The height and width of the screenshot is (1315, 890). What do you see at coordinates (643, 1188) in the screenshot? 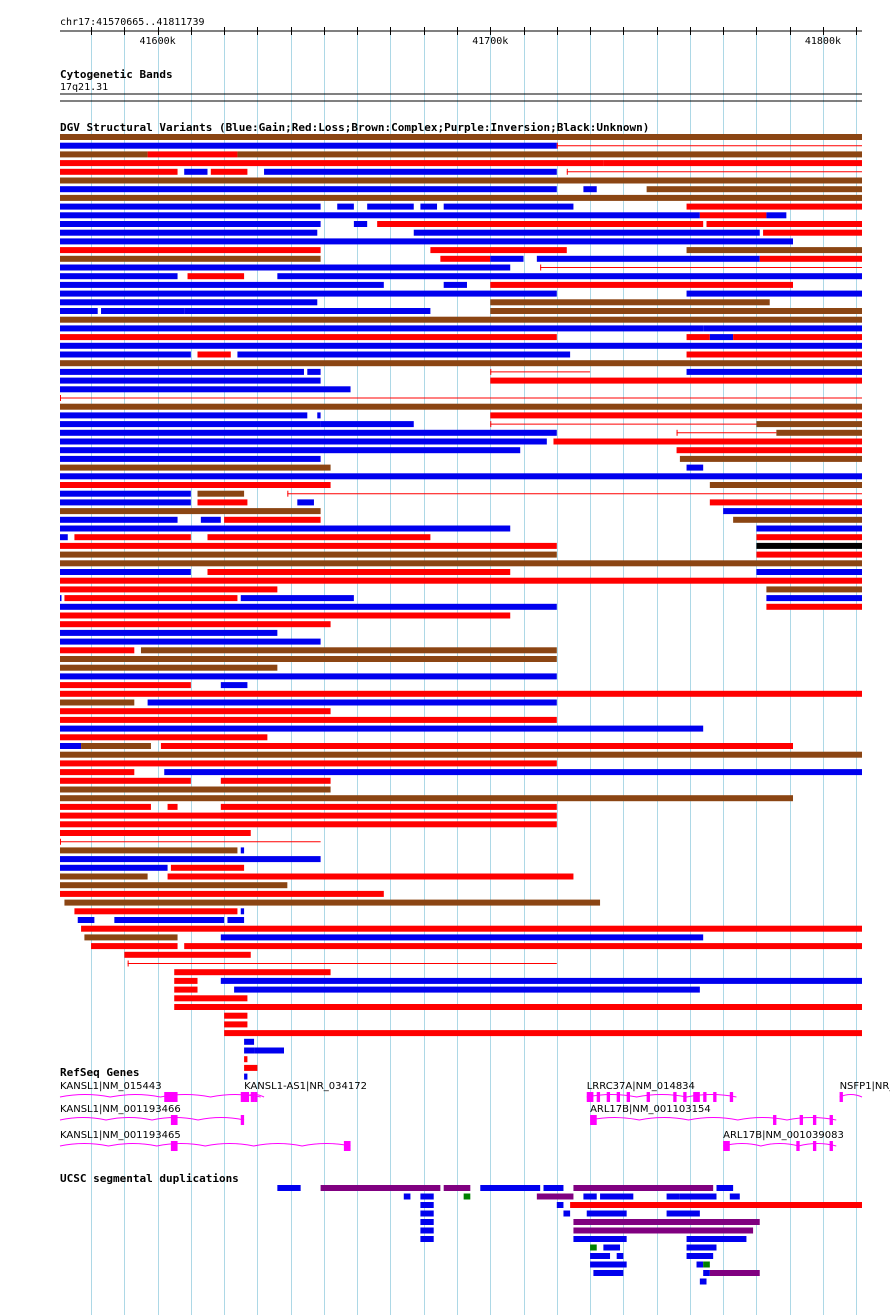
I see `segdup-purple` at bounding box center [643, 1188].